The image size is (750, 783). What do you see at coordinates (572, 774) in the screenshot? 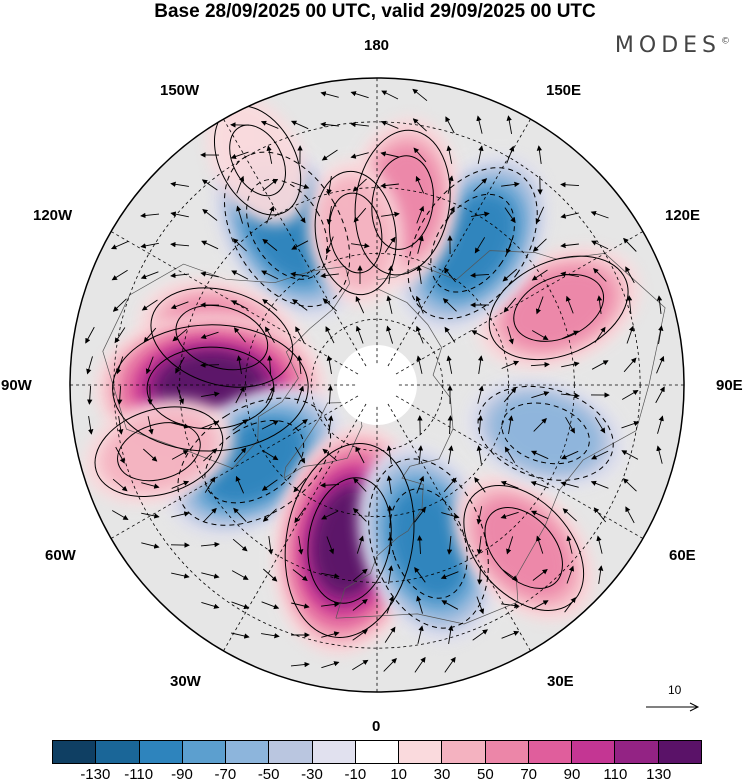
I see `colorbar-tick-label: 90` at bounding box center [572, 774].